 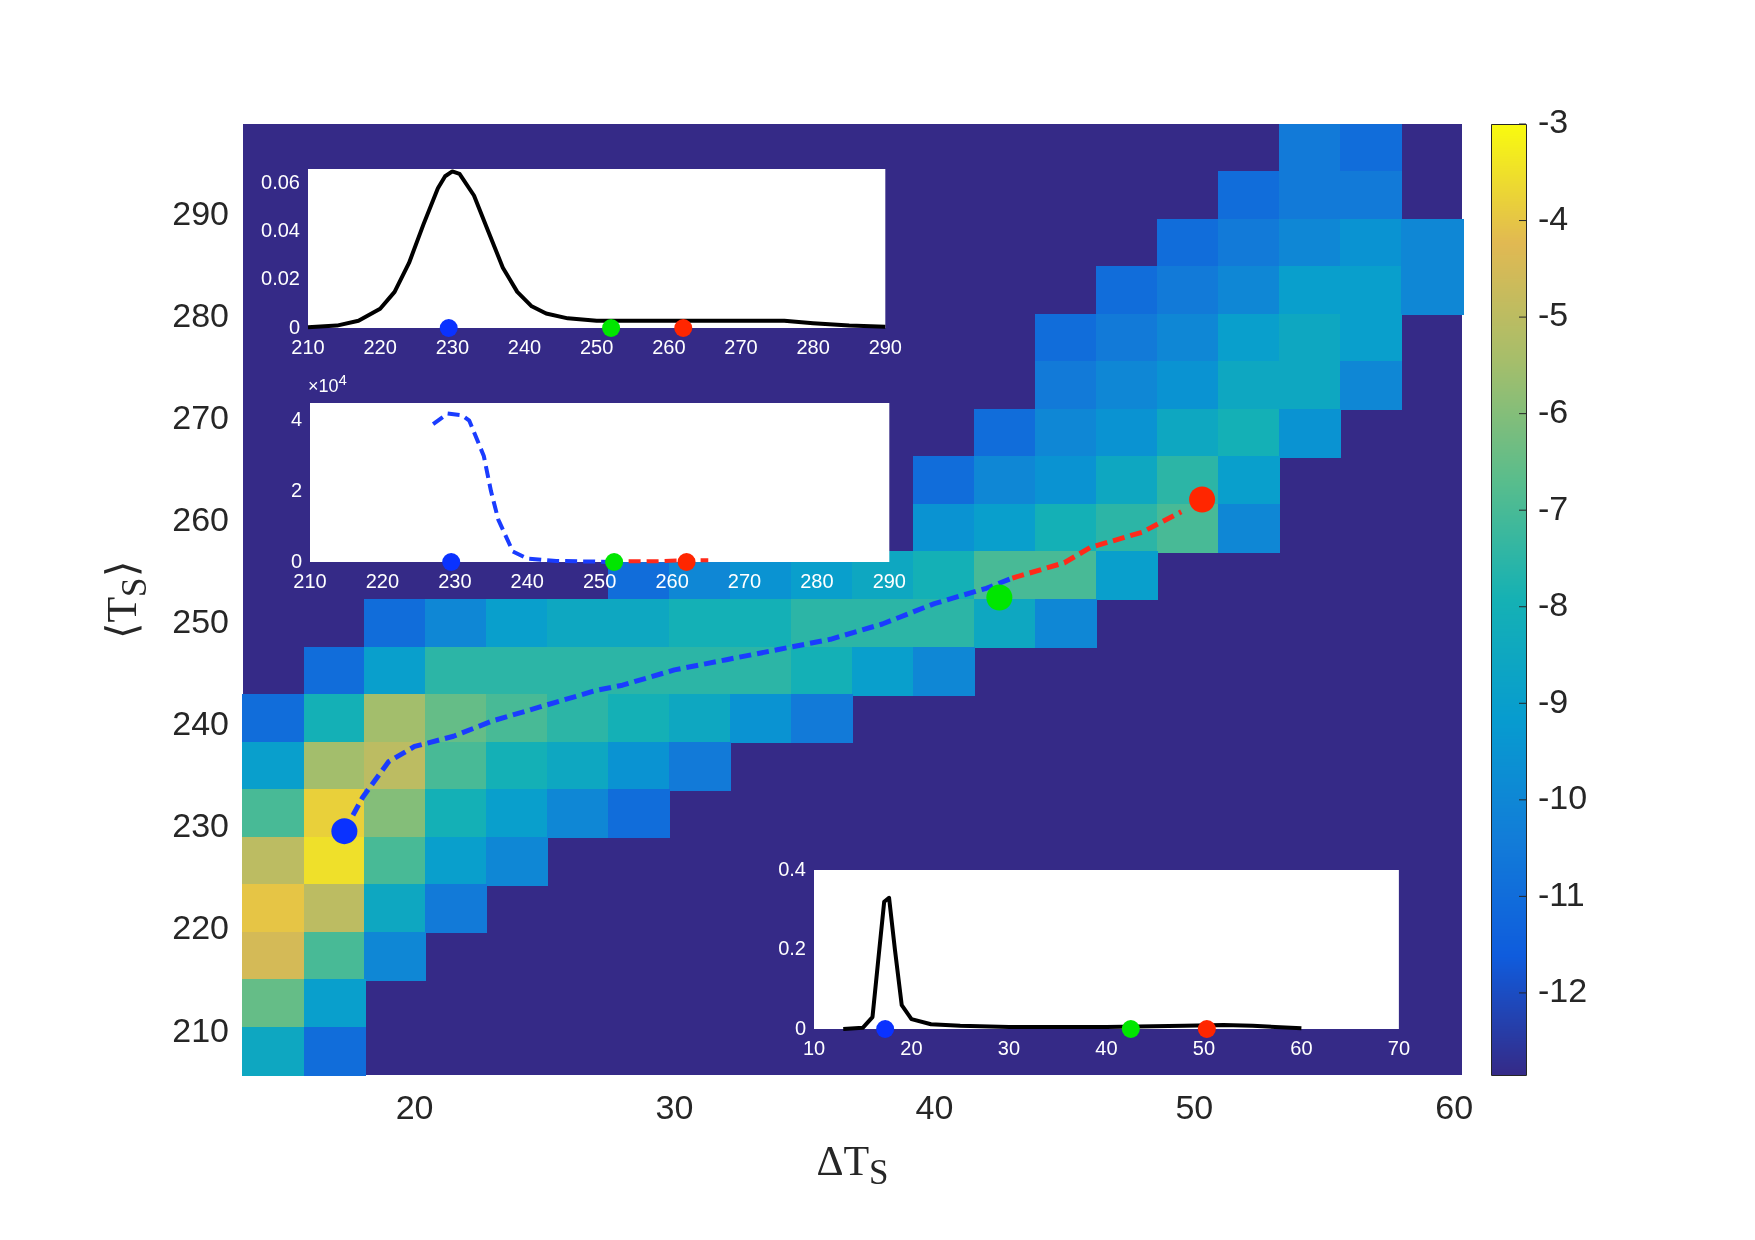 I want to click on x-tick-label: 10, so click(x=814, y=1047).